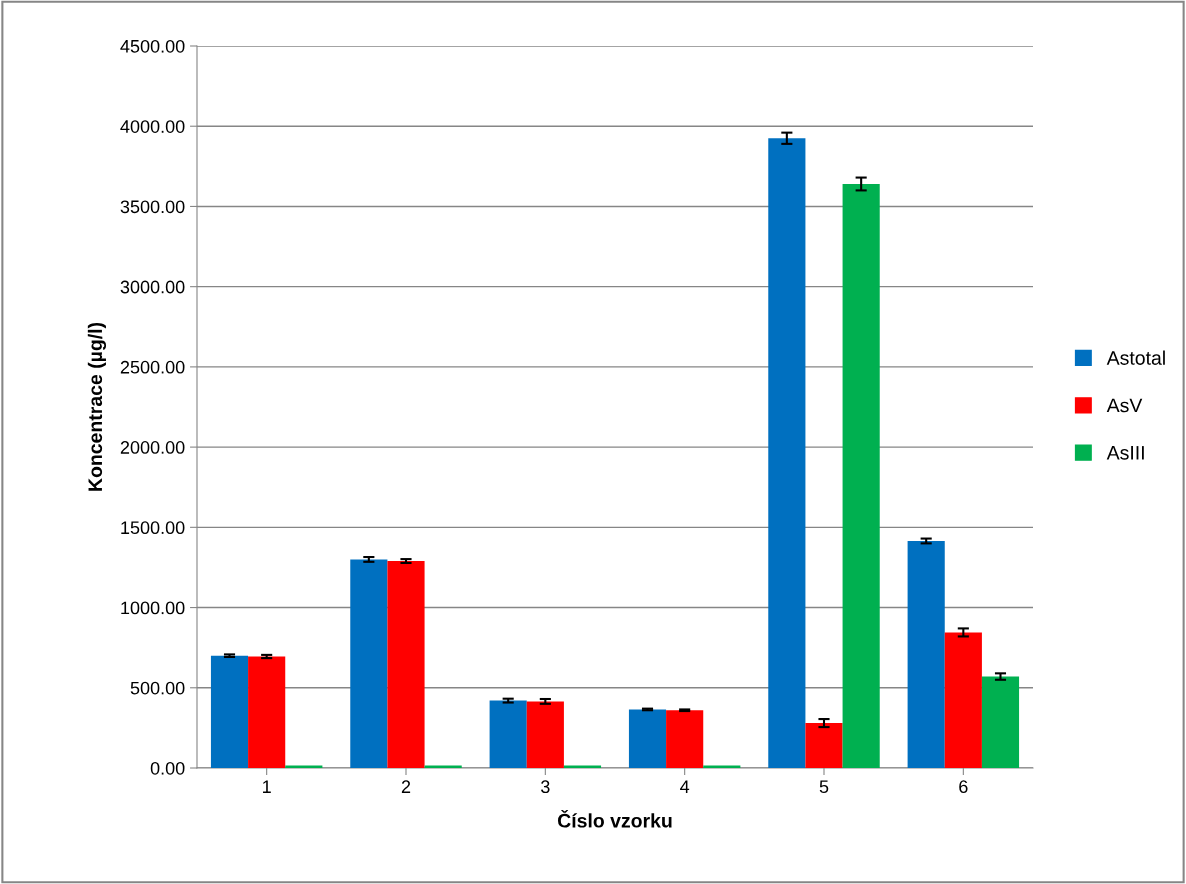 This screenshot has height=884, width=1186. Describe the element at coordinates (824, 787) in the screenshot. I see `x-tick-label: 5` at that location.